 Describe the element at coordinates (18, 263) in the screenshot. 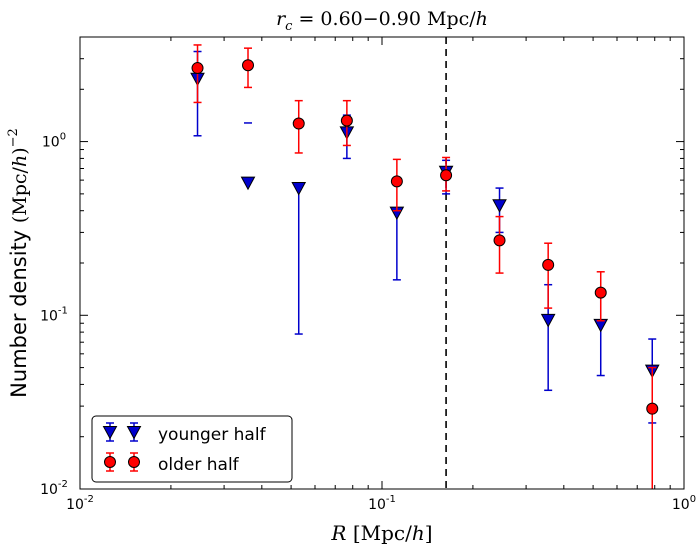

I see `y-axis-label: Number density (Mpc/h)−2` at that location.